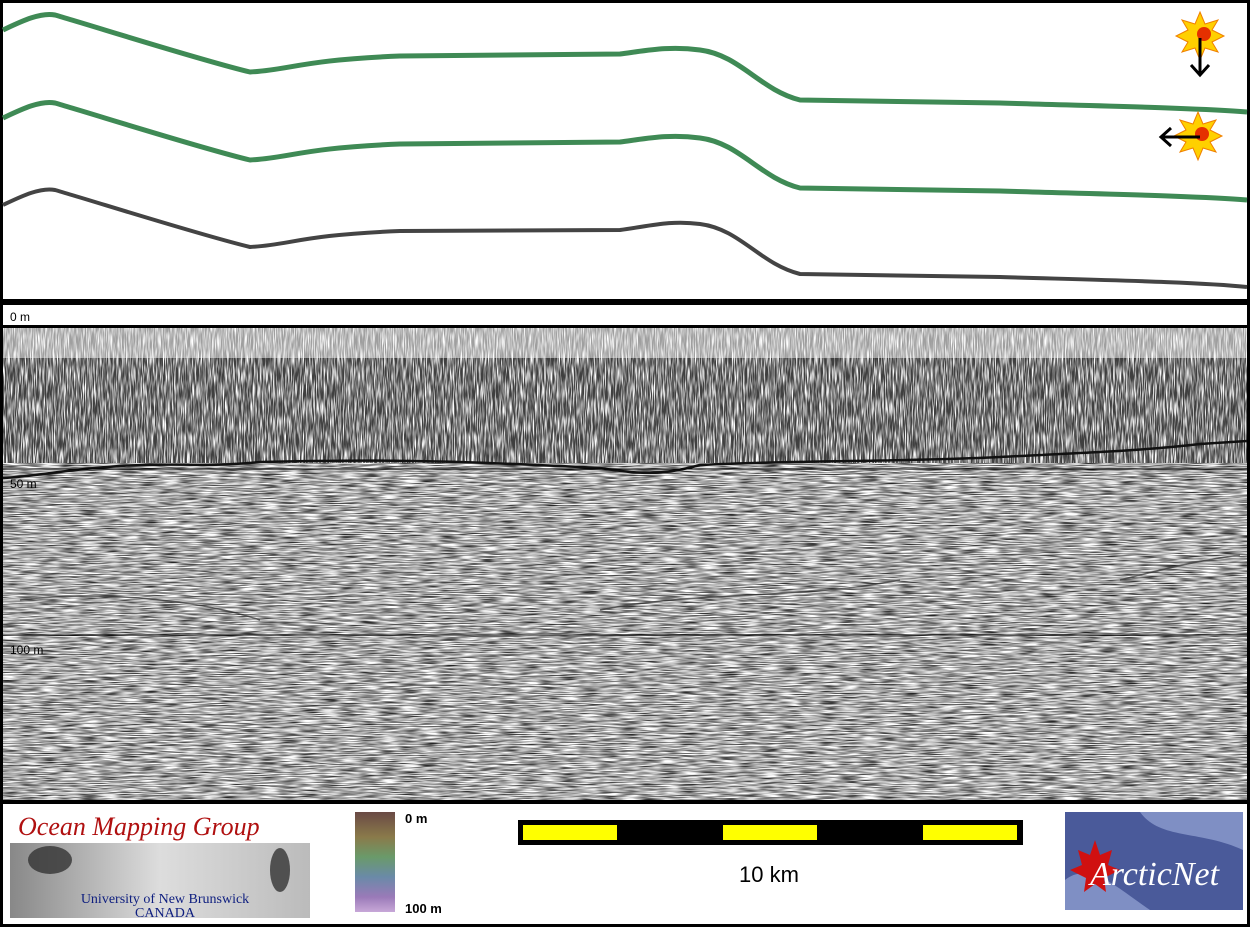 The image size is (1250, 927). I want to click on logo-university: University of New Brunswick, so click(165, 899).